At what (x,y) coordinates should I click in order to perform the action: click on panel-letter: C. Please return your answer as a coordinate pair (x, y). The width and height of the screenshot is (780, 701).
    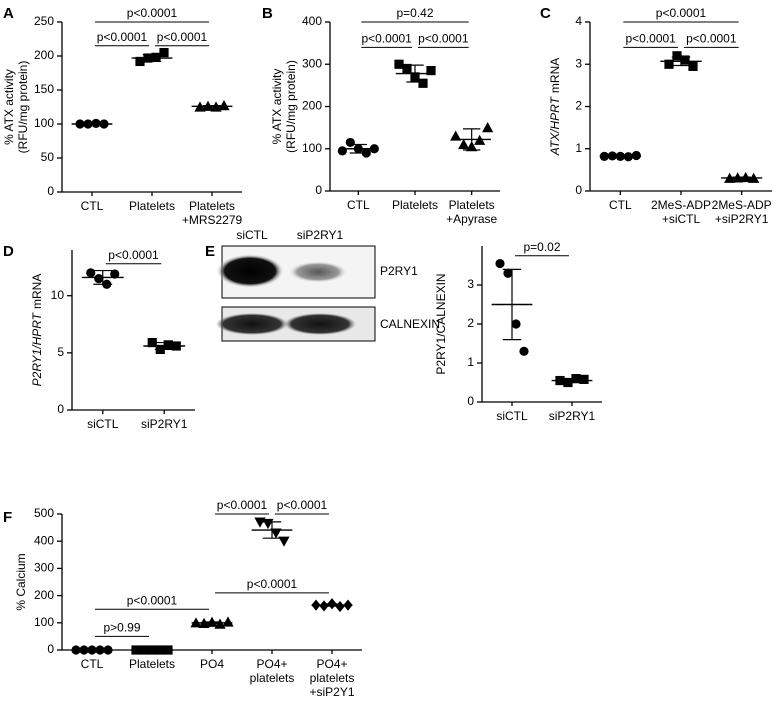
    Looking at the image, I should click on (545, 13).